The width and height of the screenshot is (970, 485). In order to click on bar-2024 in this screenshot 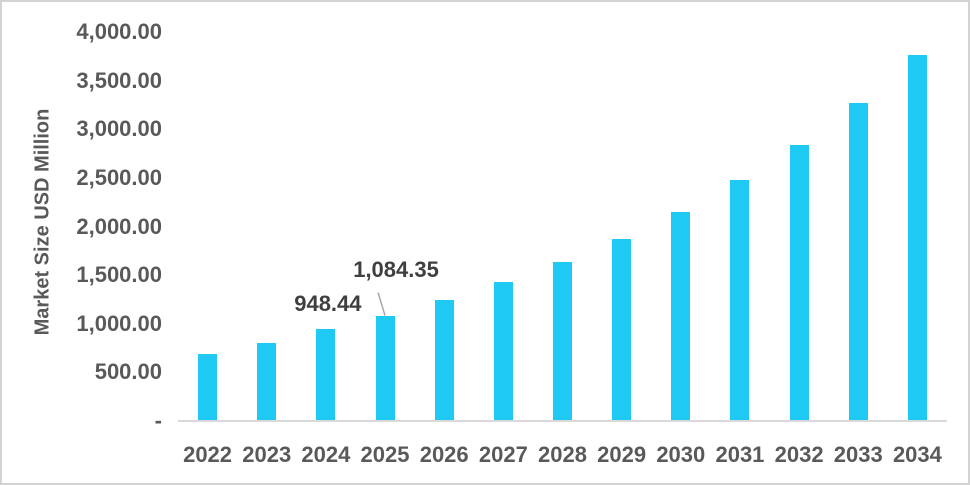, I will do `click(326, 374)`.